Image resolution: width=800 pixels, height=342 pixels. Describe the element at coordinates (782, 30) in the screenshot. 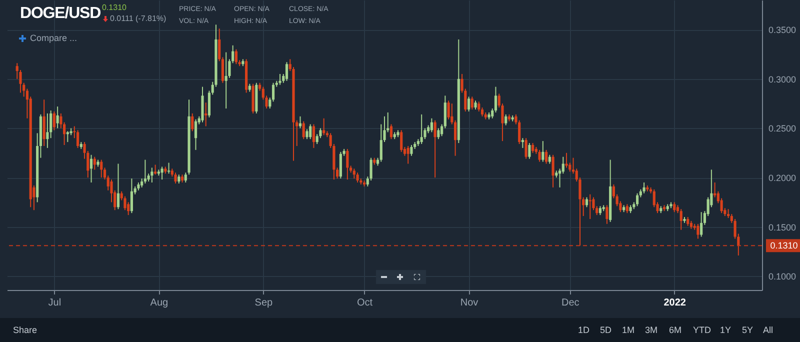

I see `y-tick-label: 0.3500` at that location.